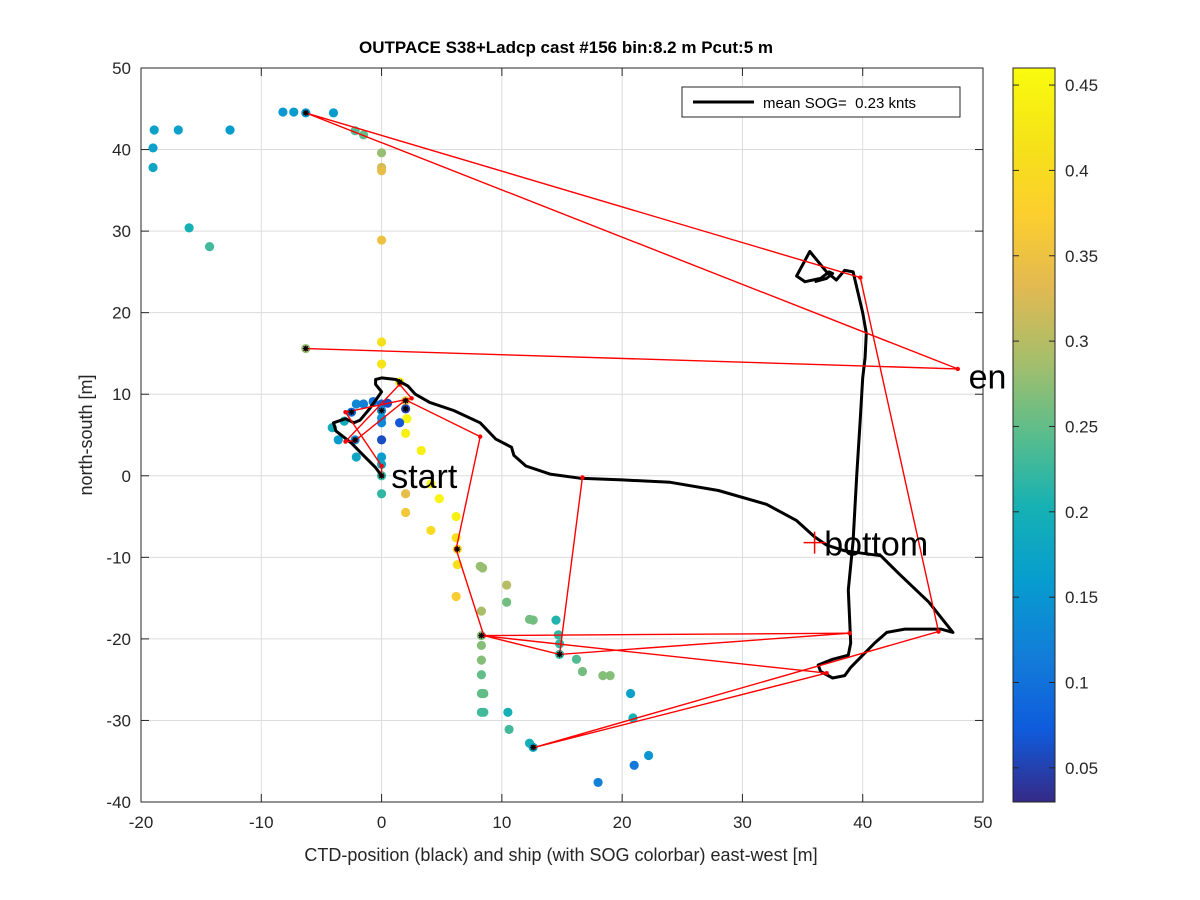 The width and height of the screenshot is (1200, 900). I want to click on y-tick-label: 10, so click(121, 394).